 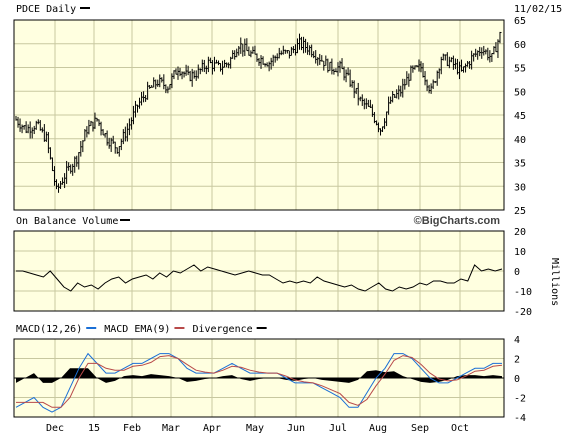 I want to click on price-tick-label: 65, so click(x=520, y=21).